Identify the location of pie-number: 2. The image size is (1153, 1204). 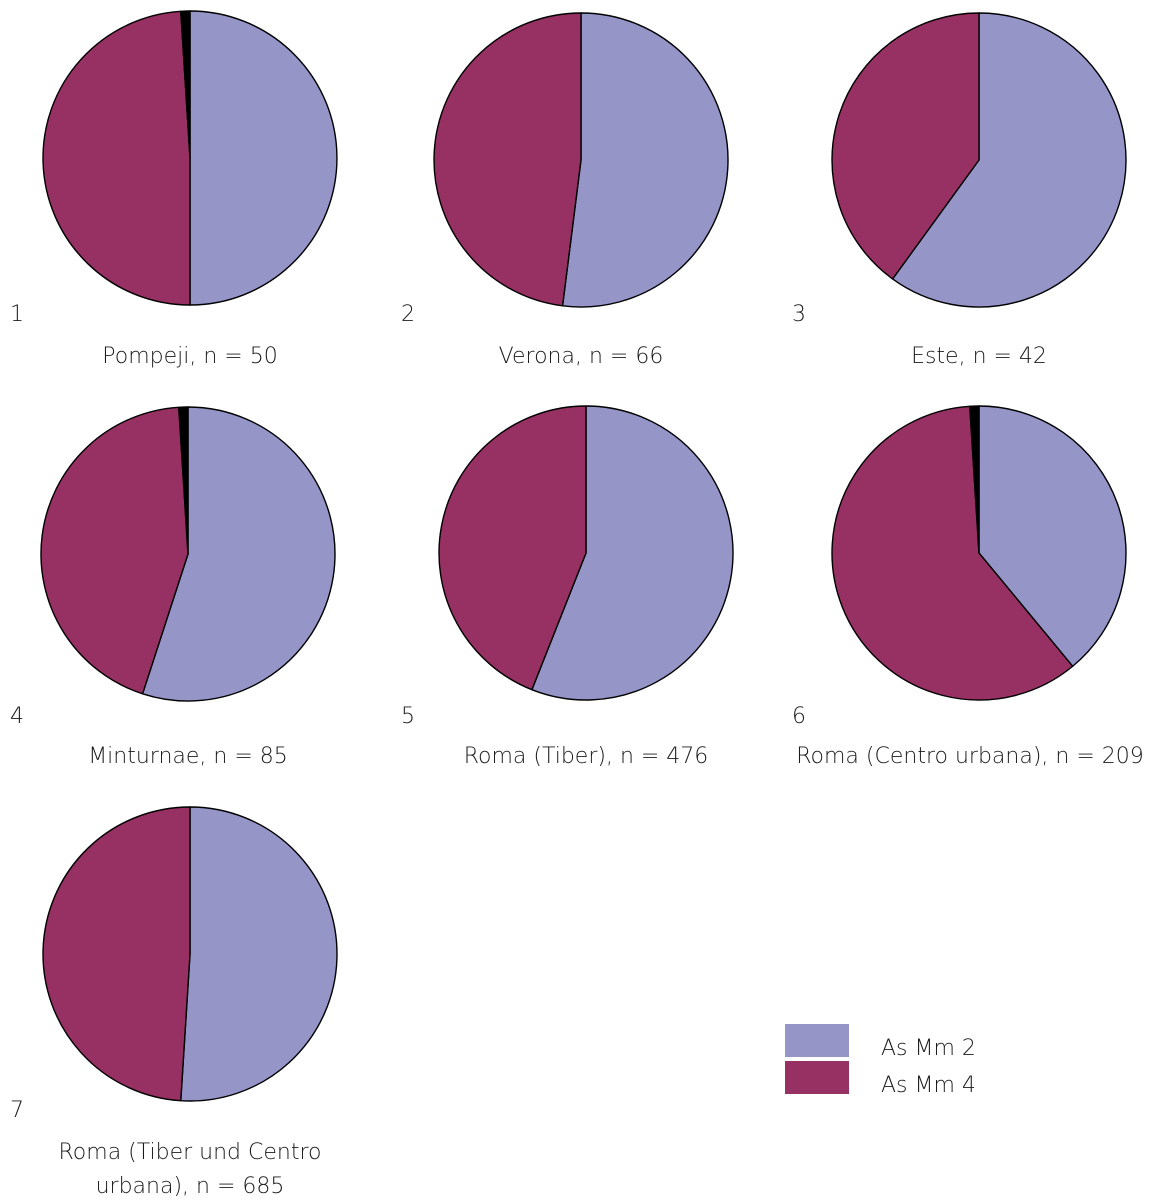
(408, 314).